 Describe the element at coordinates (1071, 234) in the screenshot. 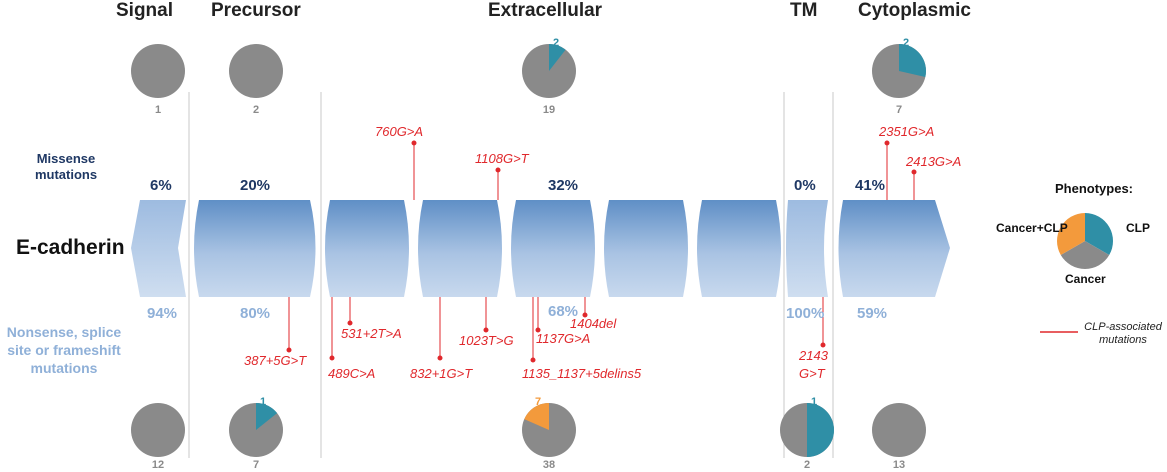

I see `legend-cancer-clp-slice` at that location.